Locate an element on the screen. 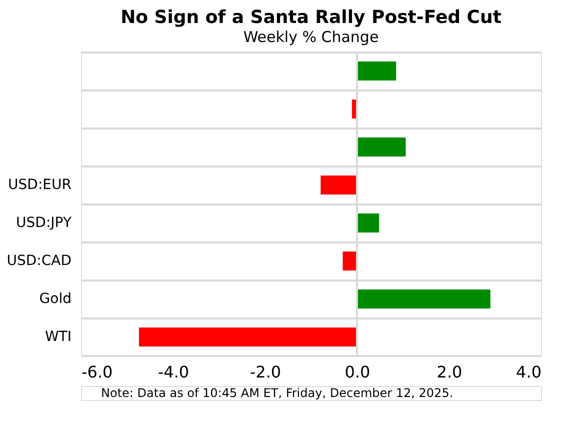 This screenshot has height=437, width=577. x-tick-label: 0.0 is located at coordinates (357, 372).